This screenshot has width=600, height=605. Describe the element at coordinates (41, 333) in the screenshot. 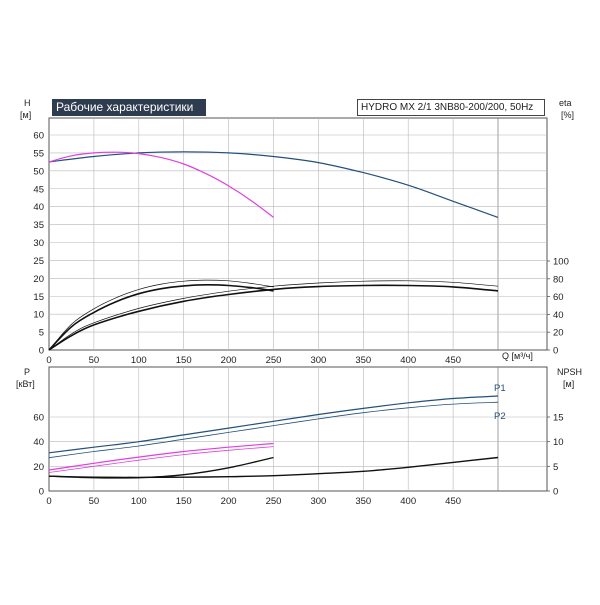

I see `left-tick-label-0-1: 5` at that location.